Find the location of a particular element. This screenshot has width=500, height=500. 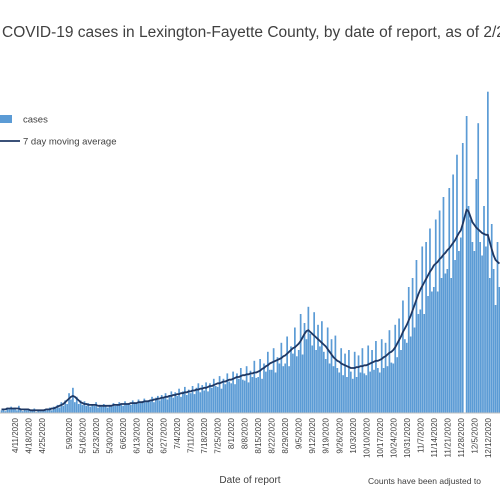

x-tick-label: 5/9/2020 is located at coordinates (69, 433).